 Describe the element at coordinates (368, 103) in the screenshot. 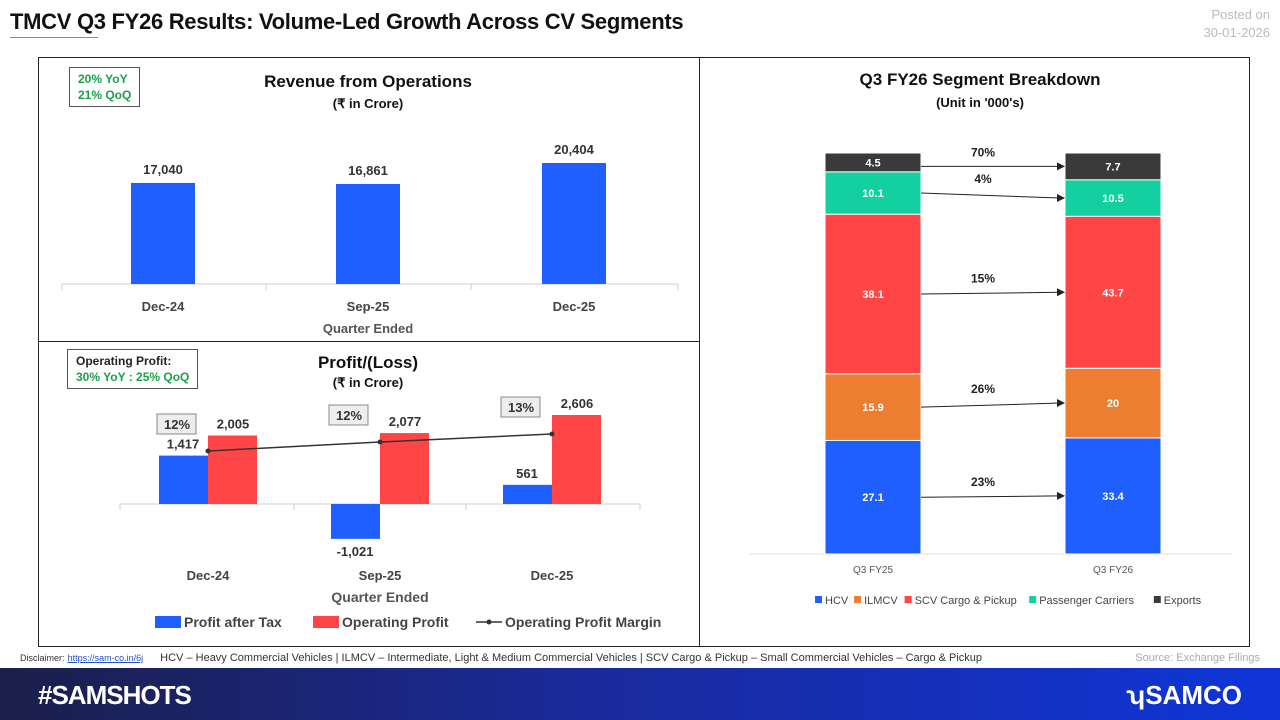

I see `revenue-chart-subtitle: (₹ in Crore)` at that location.